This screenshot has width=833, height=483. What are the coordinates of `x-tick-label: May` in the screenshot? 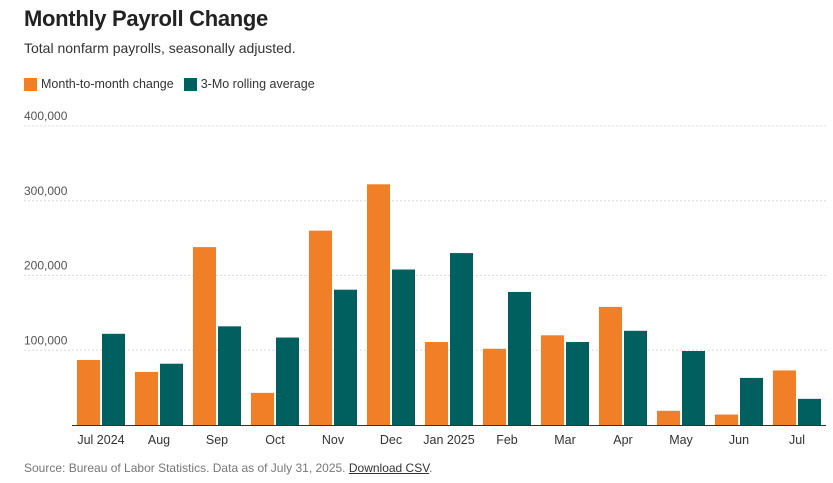 It's located at (681, 440).